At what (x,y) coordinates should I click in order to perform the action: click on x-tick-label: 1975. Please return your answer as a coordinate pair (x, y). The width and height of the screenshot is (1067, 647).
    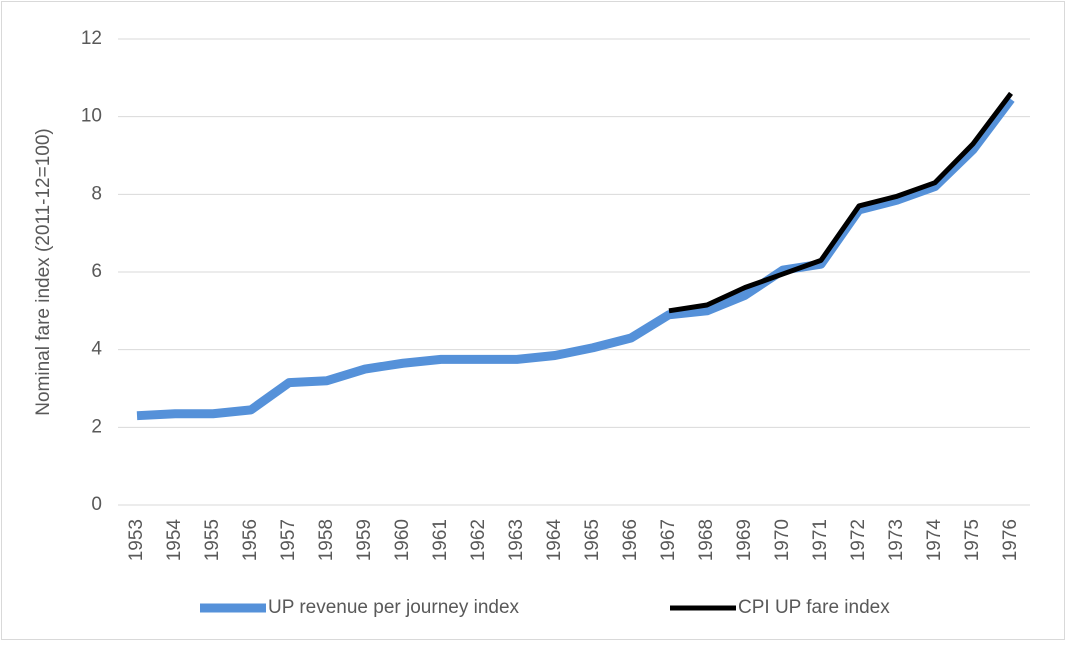
    Looking at the image, I should click on (972, 540).